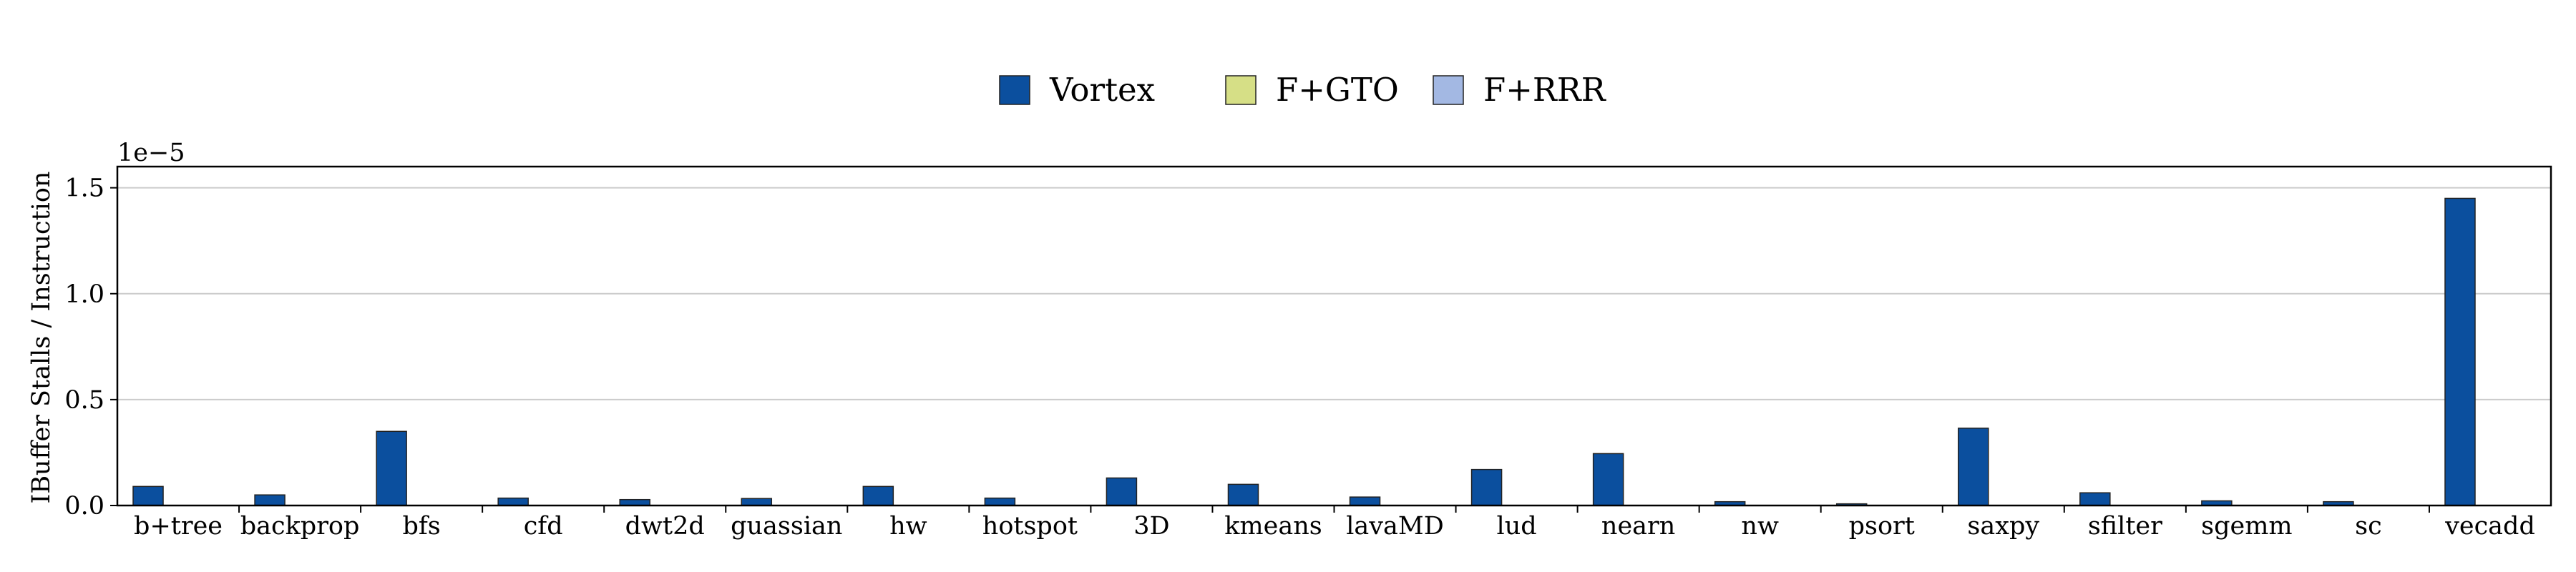 This screenshot has width=2576, height=572. Describe the element at coordinates (2368, 526) in the screenshot. I see `x-tick-label: sc` at that location.